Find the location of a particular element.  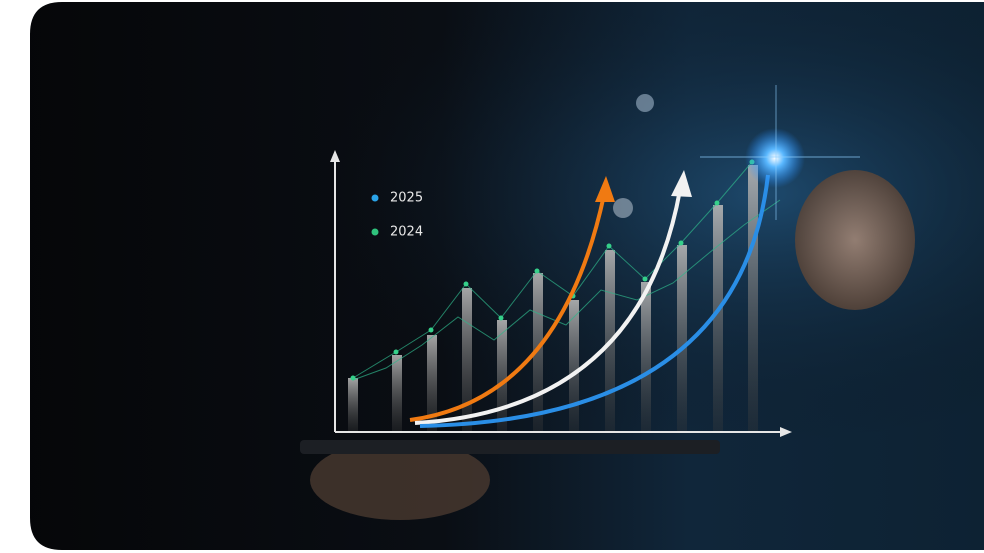

tablet is located at coordinates (510, 447).